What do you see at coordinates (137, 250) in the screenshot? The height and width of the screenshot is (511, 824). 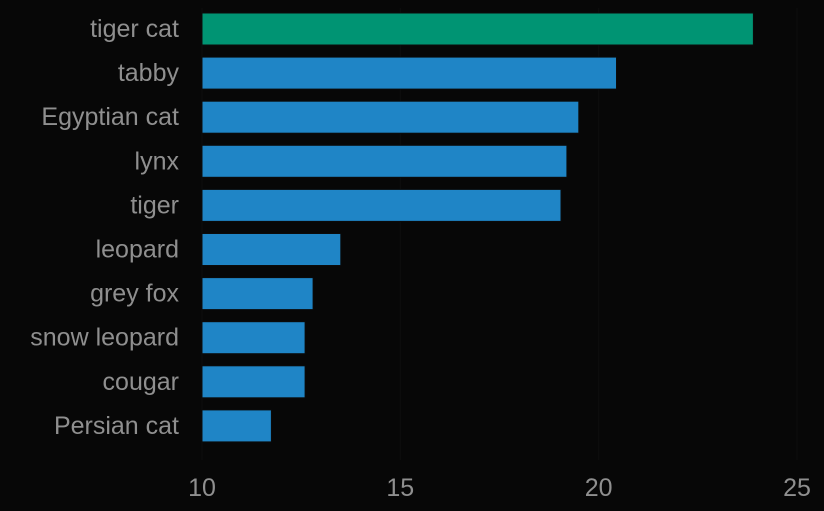 I see `category-label: leopard` at bounding box center [137, 250].